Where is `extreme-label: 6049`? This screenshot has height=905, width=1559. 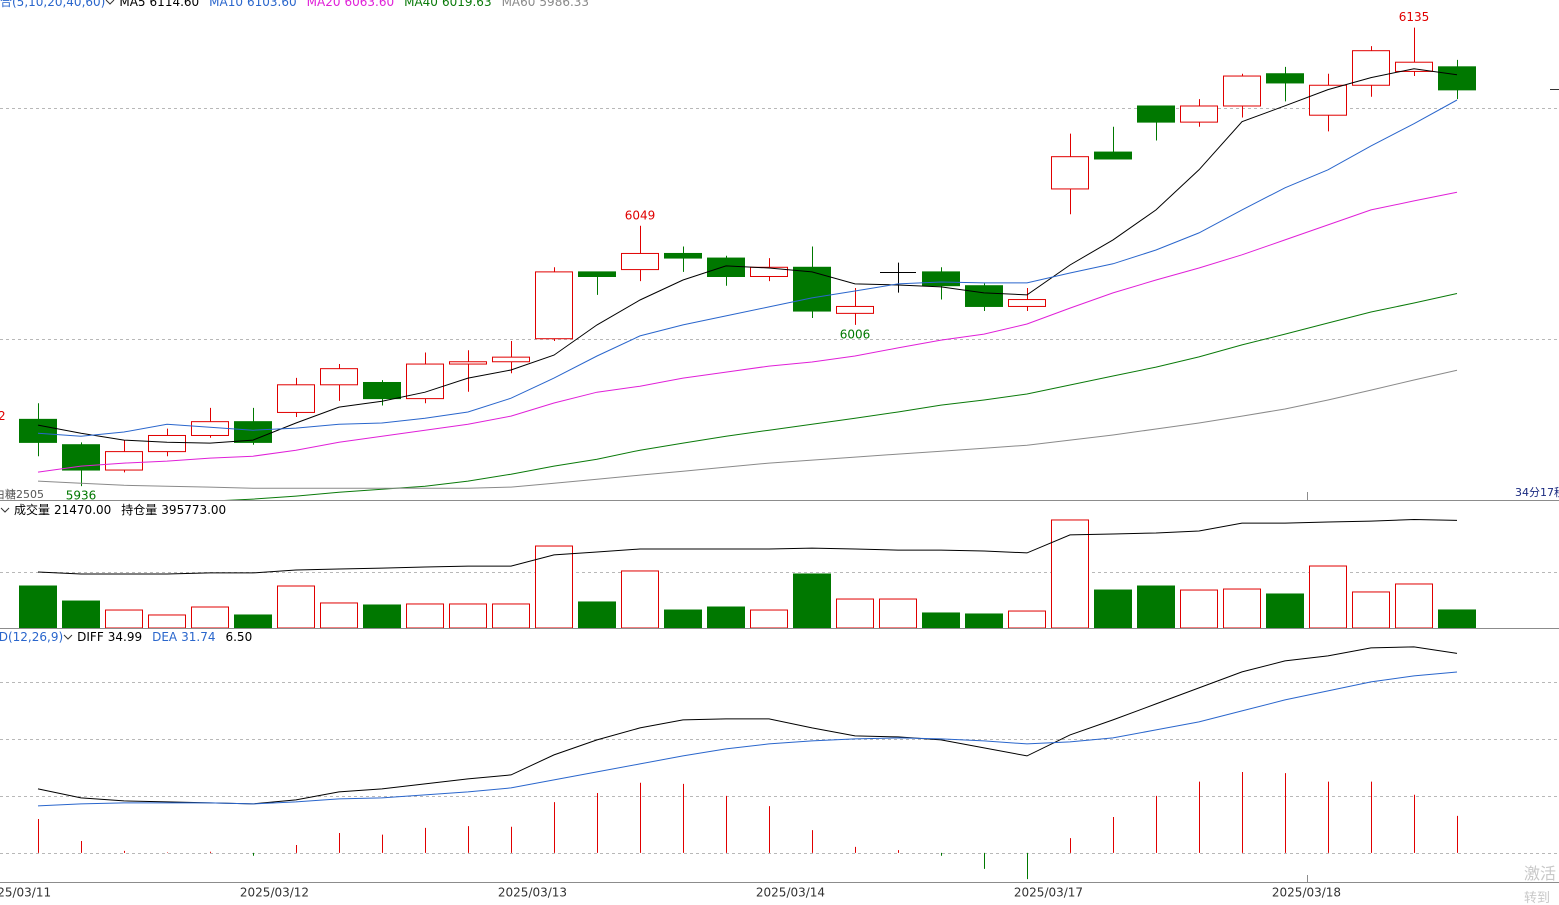 extreme-label: 6049 is located at coordinates (640, 215).